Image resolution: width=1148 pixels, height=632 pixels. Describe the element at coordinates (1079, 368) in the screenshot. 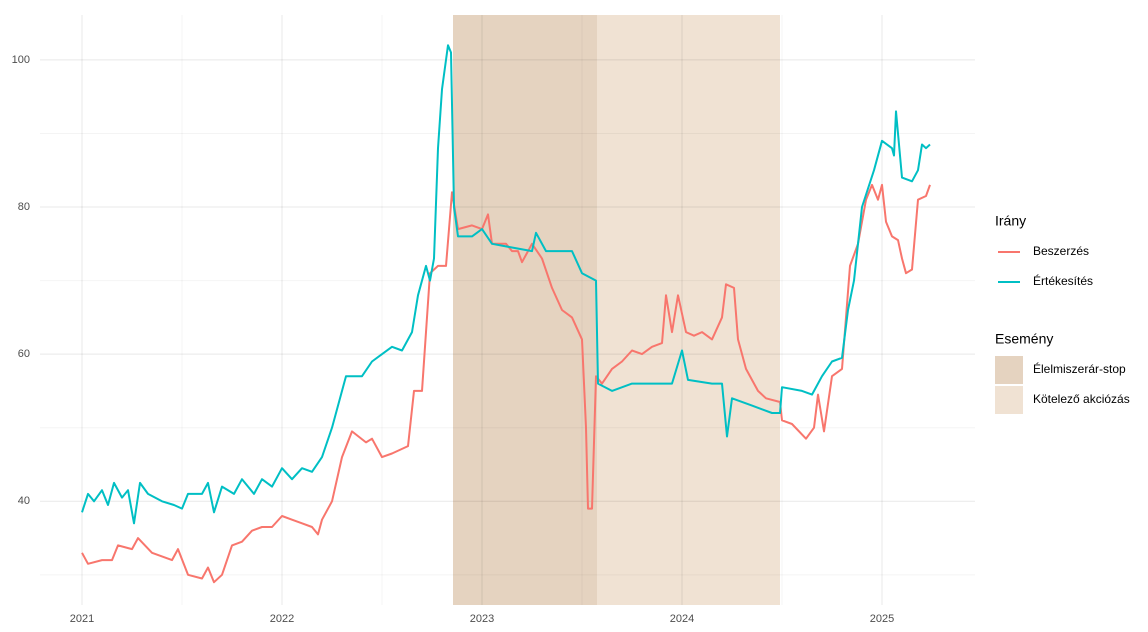

I see `legend-label: Élelmiszerár-stop` at that location.